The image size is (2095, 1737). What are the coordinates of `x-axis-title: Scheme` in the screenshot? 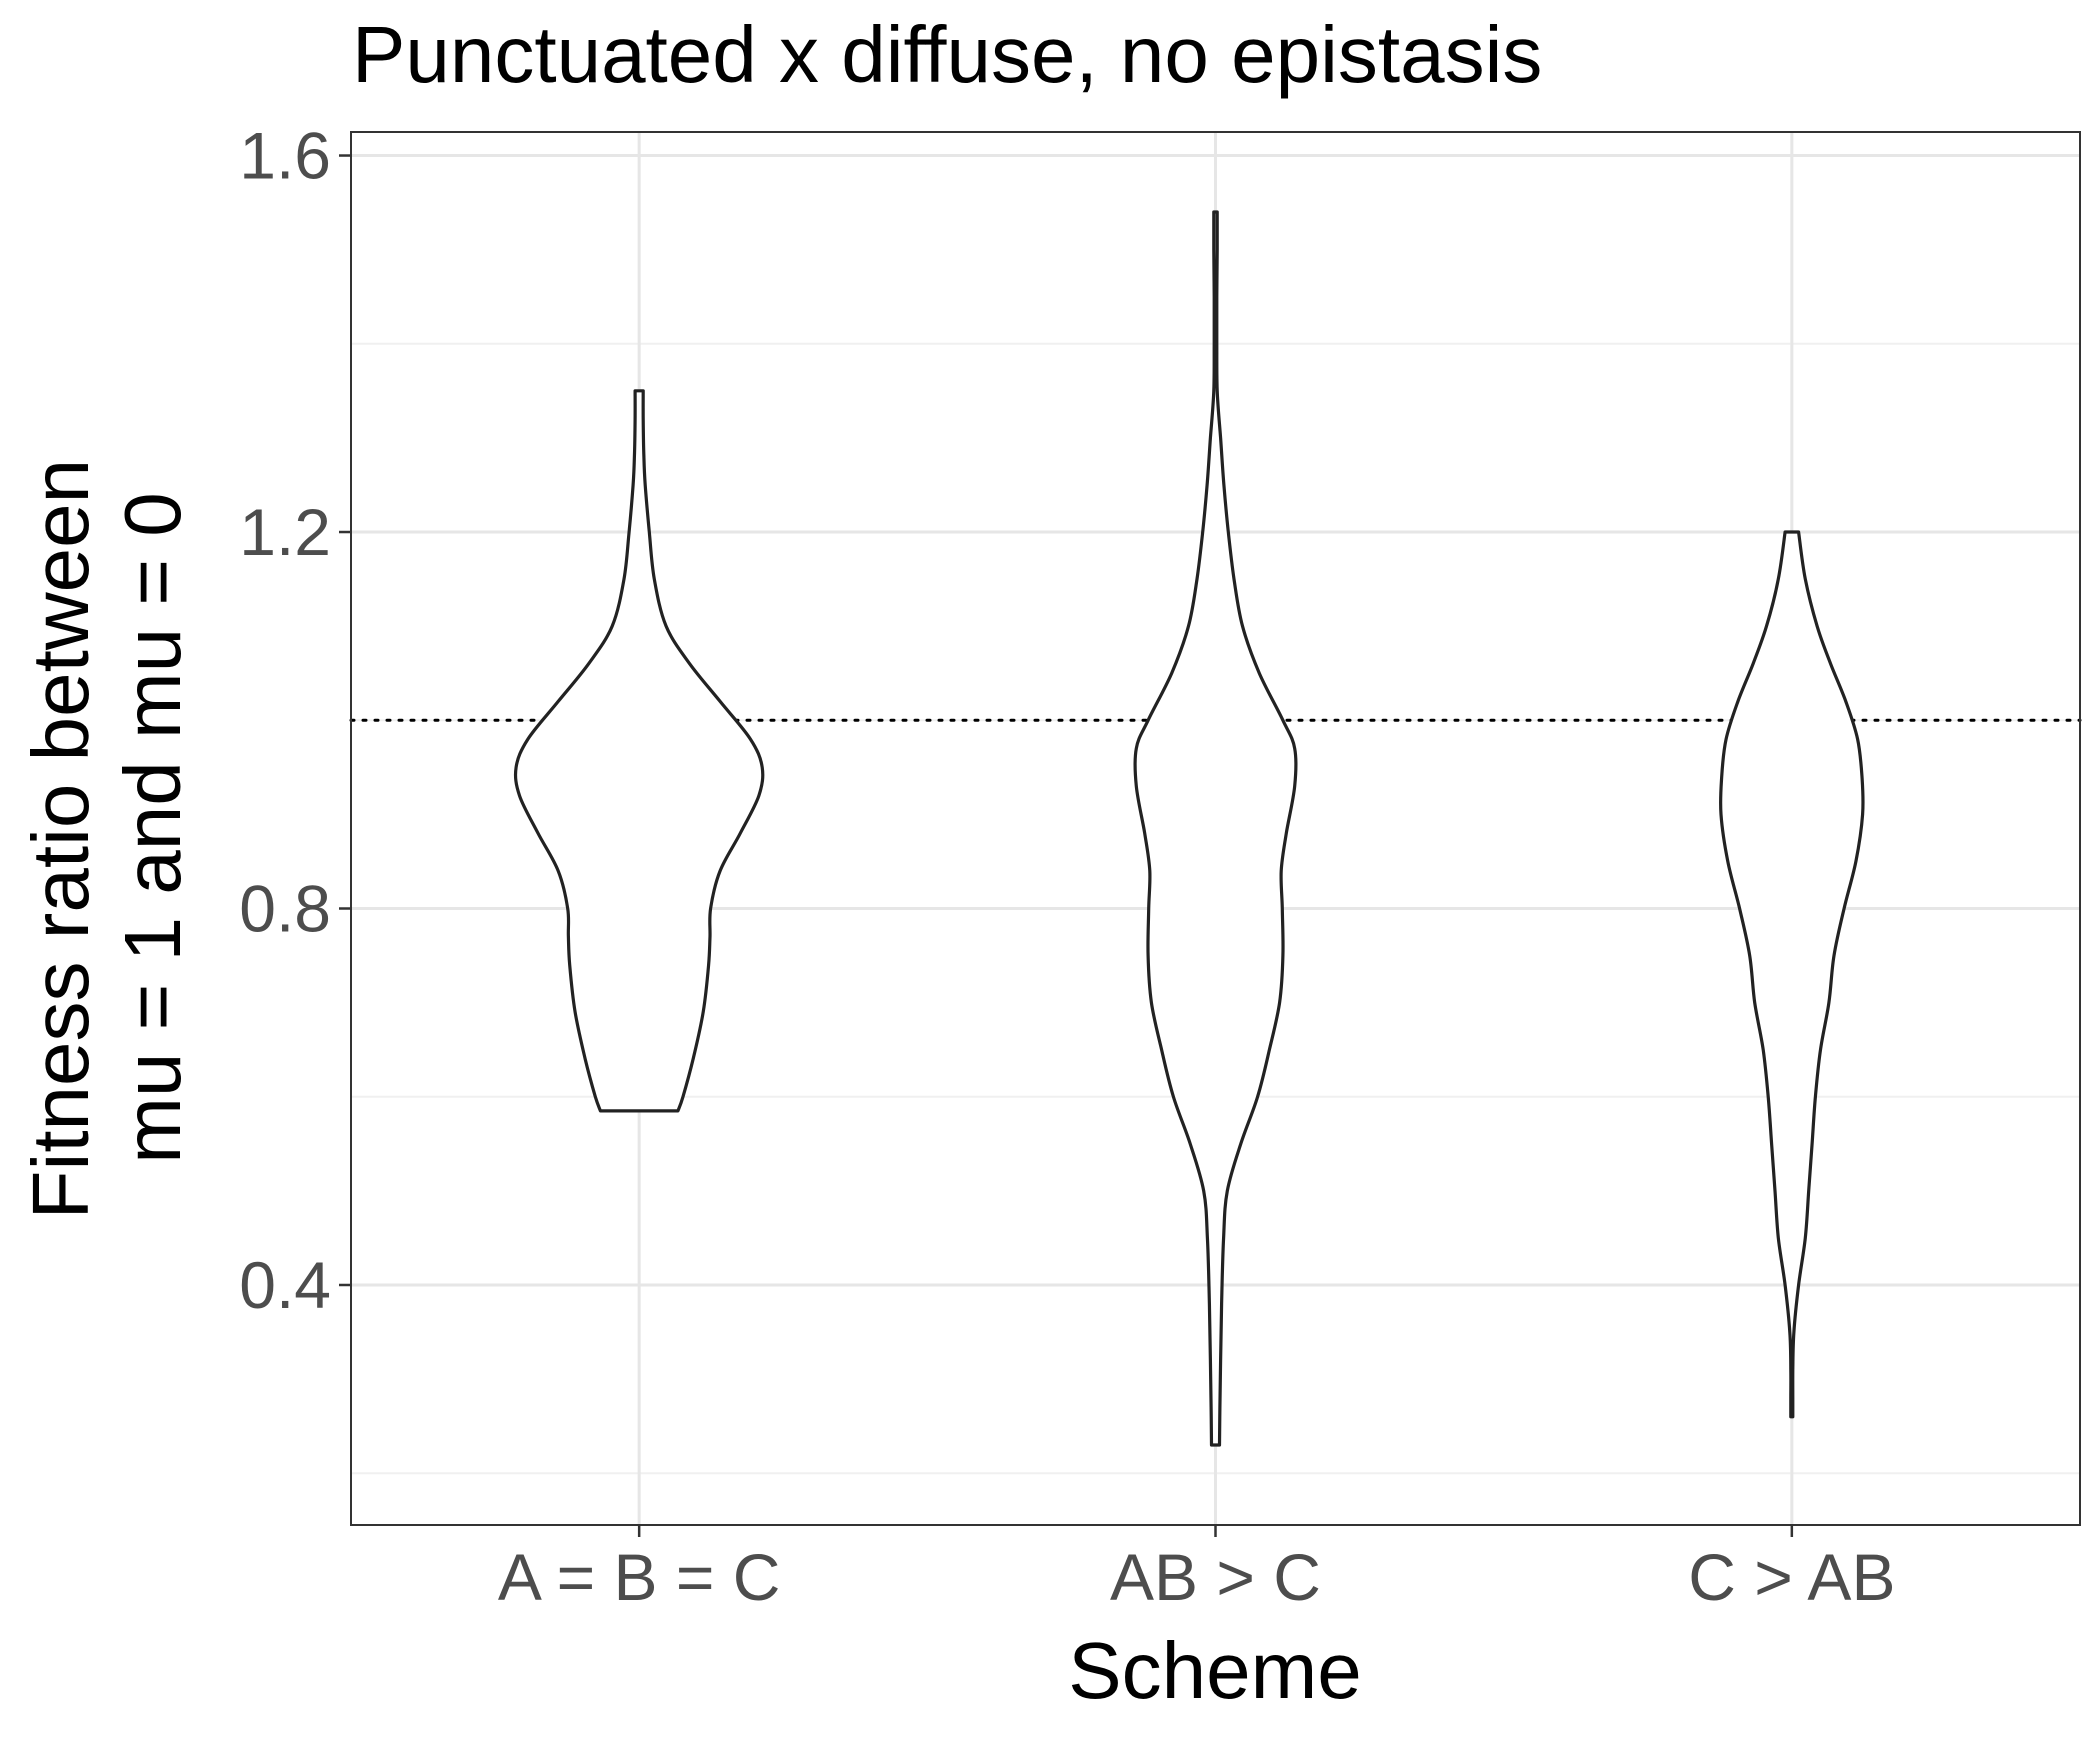 It's located at (1214, 1670).